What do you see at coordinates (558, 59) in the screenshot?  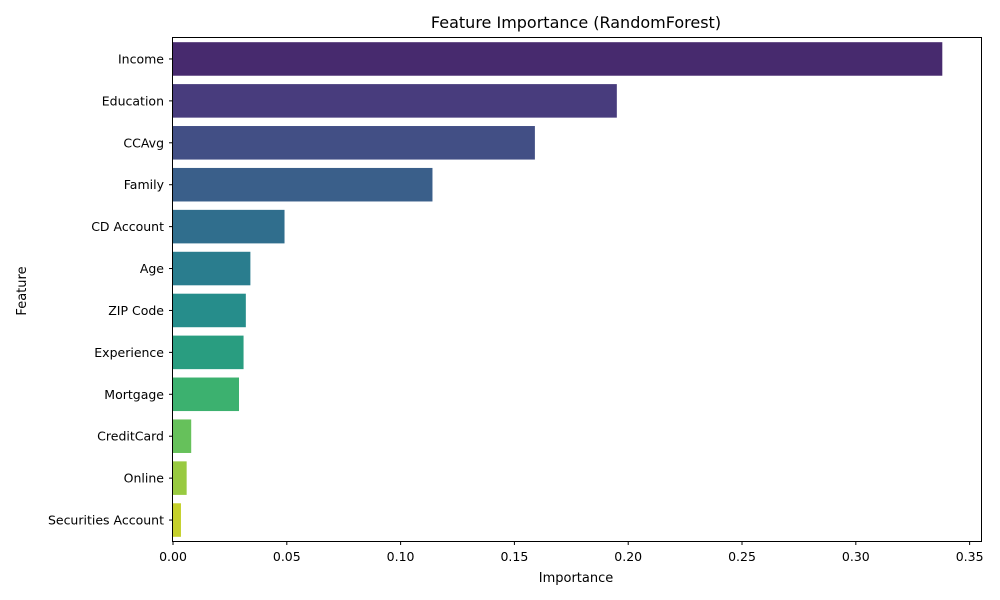 I see `bar-income` at bounding box center [558, 59].